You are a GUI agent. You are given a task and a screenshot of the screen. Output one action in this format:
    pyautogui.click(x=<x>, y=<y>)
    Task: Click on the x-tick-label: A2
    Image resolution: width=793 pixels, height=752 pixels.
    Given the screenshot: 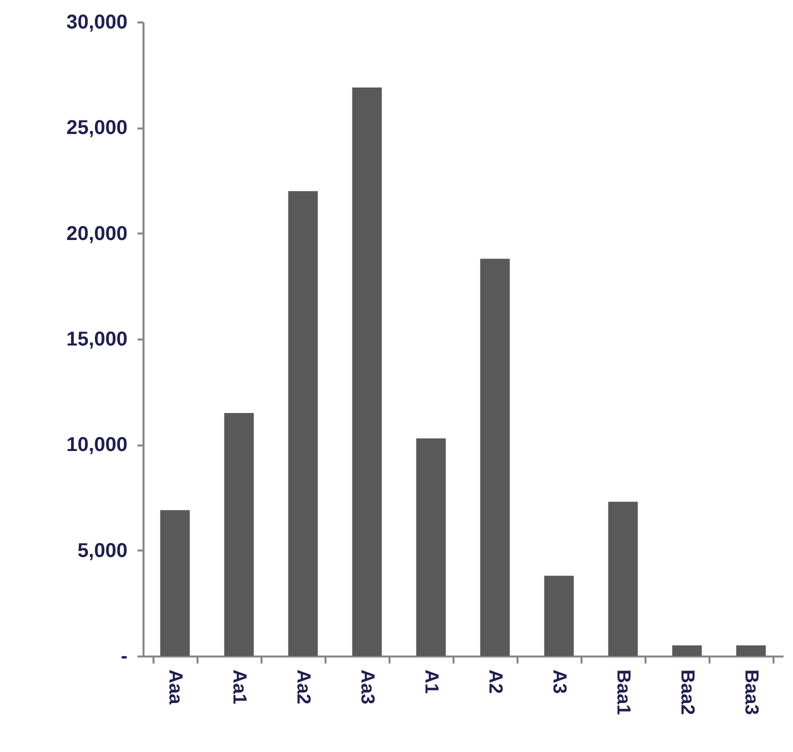 What is the action you would take?
    pyautogui.click(x=495, y=682)
    